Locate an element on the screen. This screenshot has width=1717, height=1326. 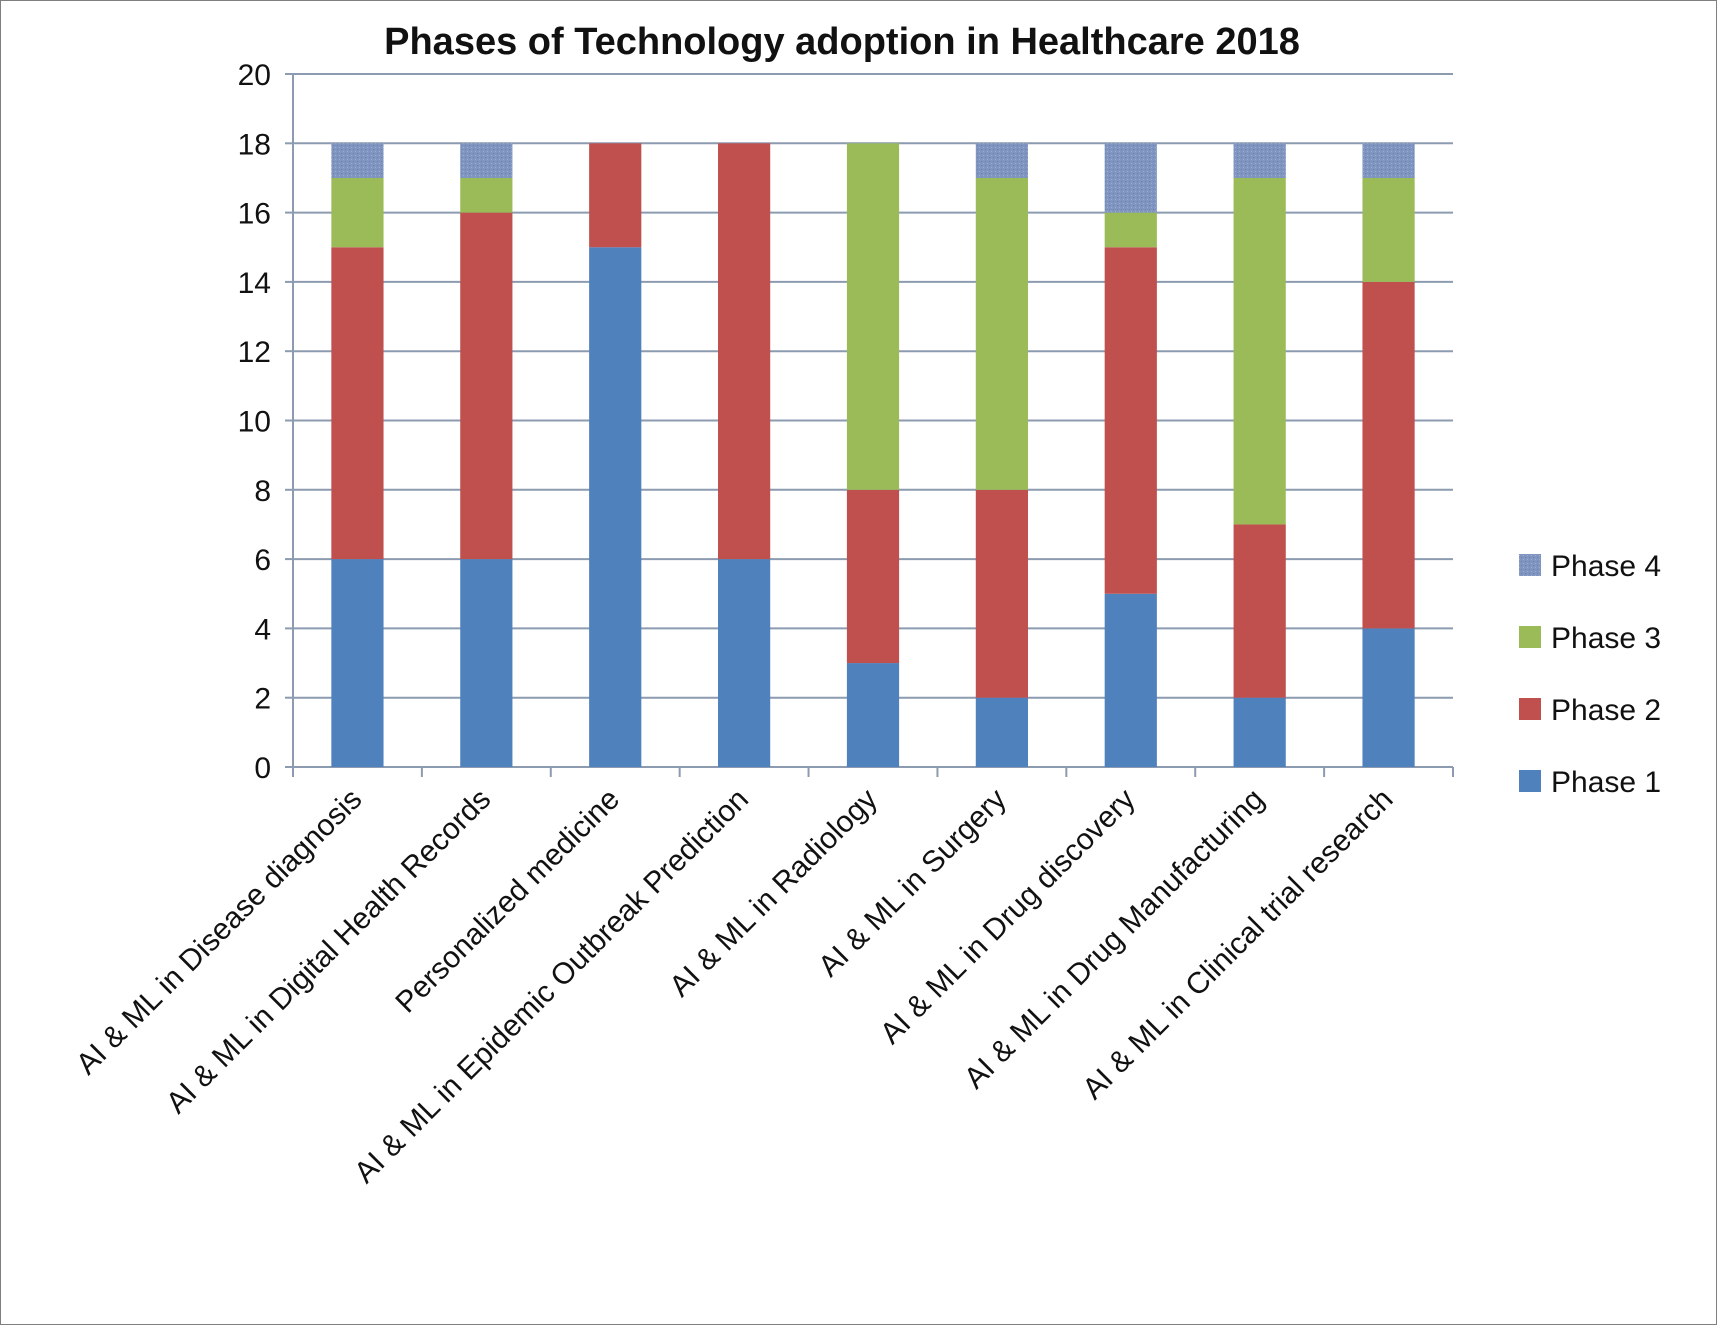
x-tick-label: Personalized medicine is located at coordinates (507, 901).